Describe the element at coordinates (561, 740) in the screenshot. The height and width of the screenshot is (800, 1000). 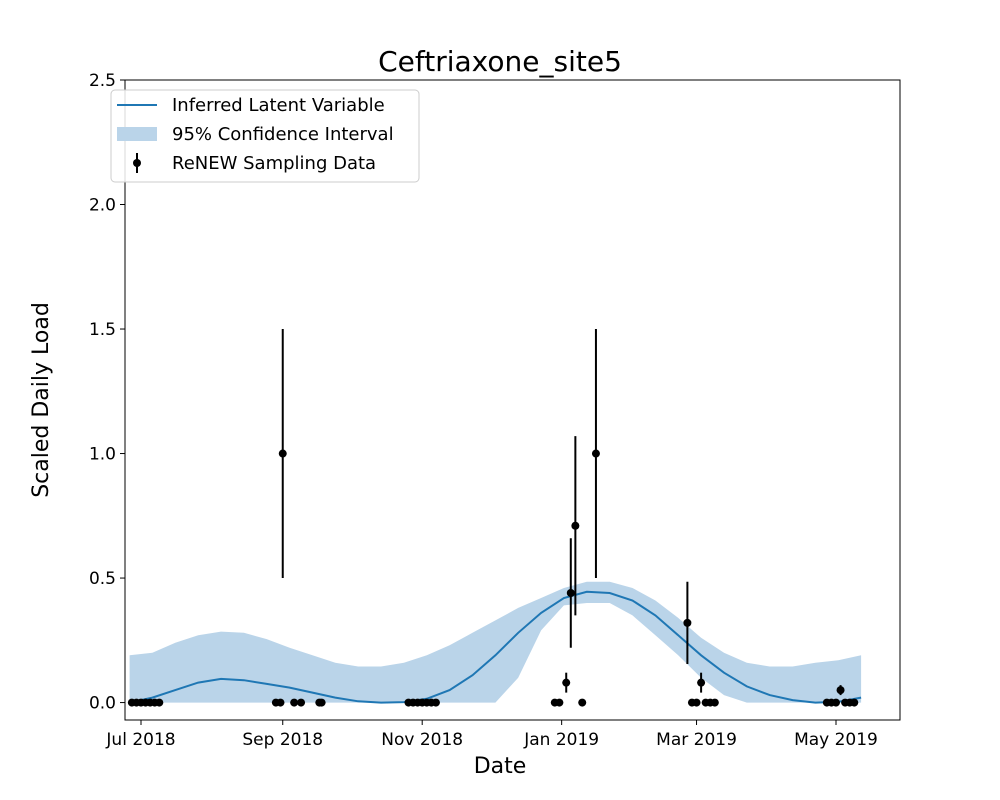
I see `x-tick-label: Jan 2019` at that location.